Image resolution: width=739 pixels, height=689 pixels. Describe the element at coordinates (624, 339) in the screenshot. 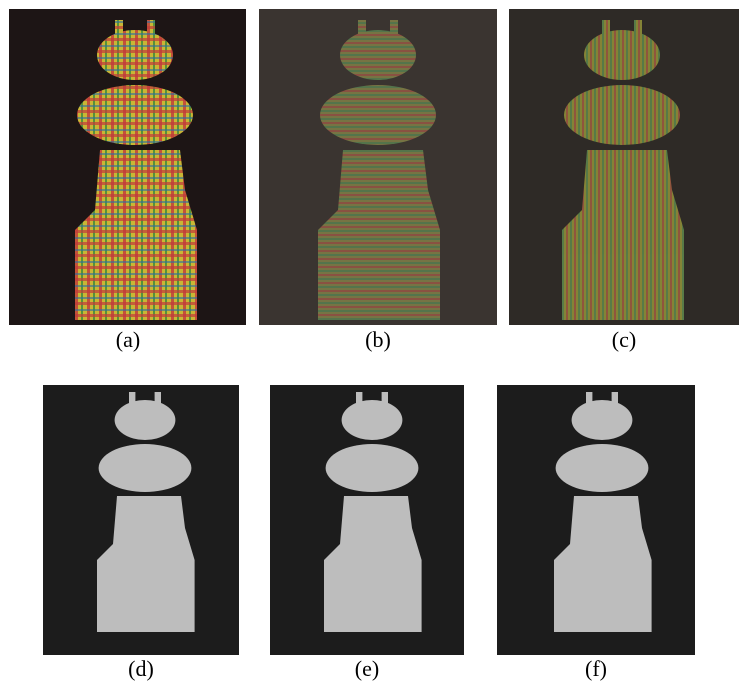

I see `panel-label: (c)` at that location.